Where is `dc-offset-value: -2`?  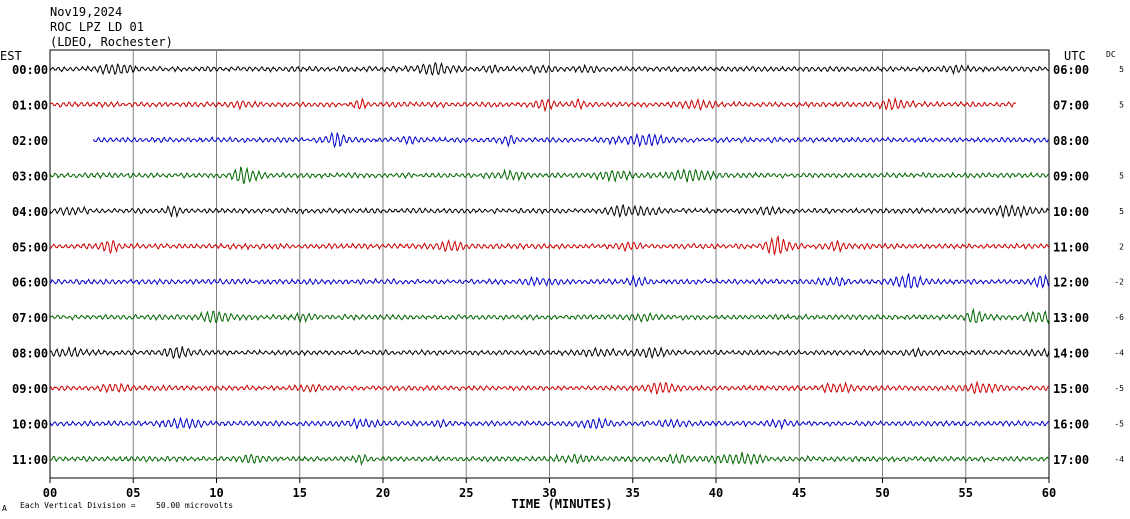
dc-offset-value: -2 is located at coordinates (1119, 282).